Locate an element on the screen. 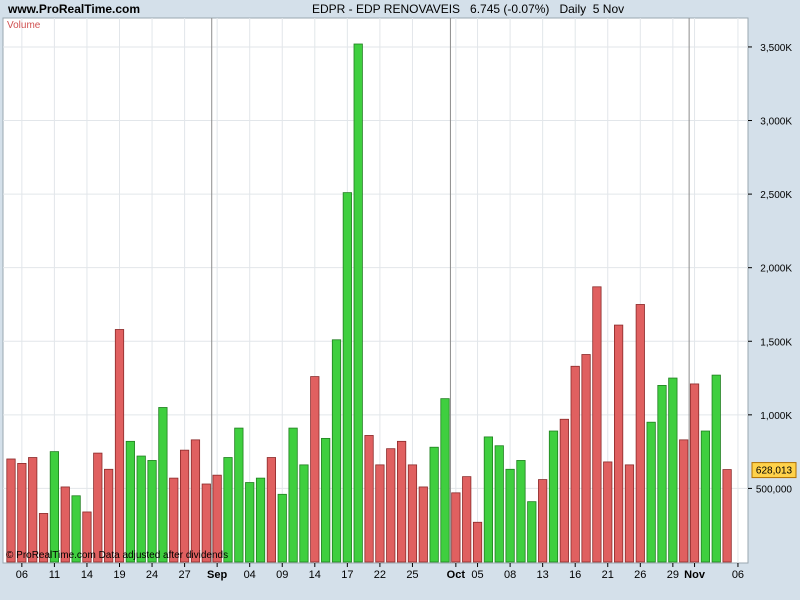  y-tick-label: 500,000 is located at coordinates (774, 489).